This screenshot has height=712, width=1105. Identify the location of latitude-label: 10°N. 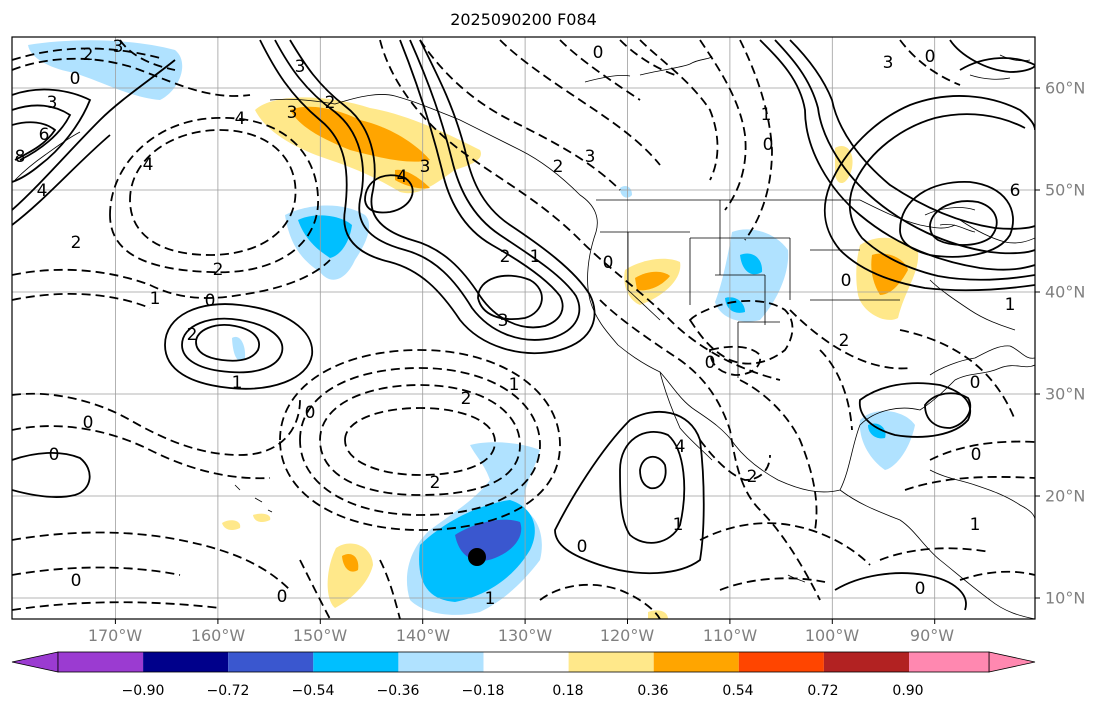
(1065, 598).